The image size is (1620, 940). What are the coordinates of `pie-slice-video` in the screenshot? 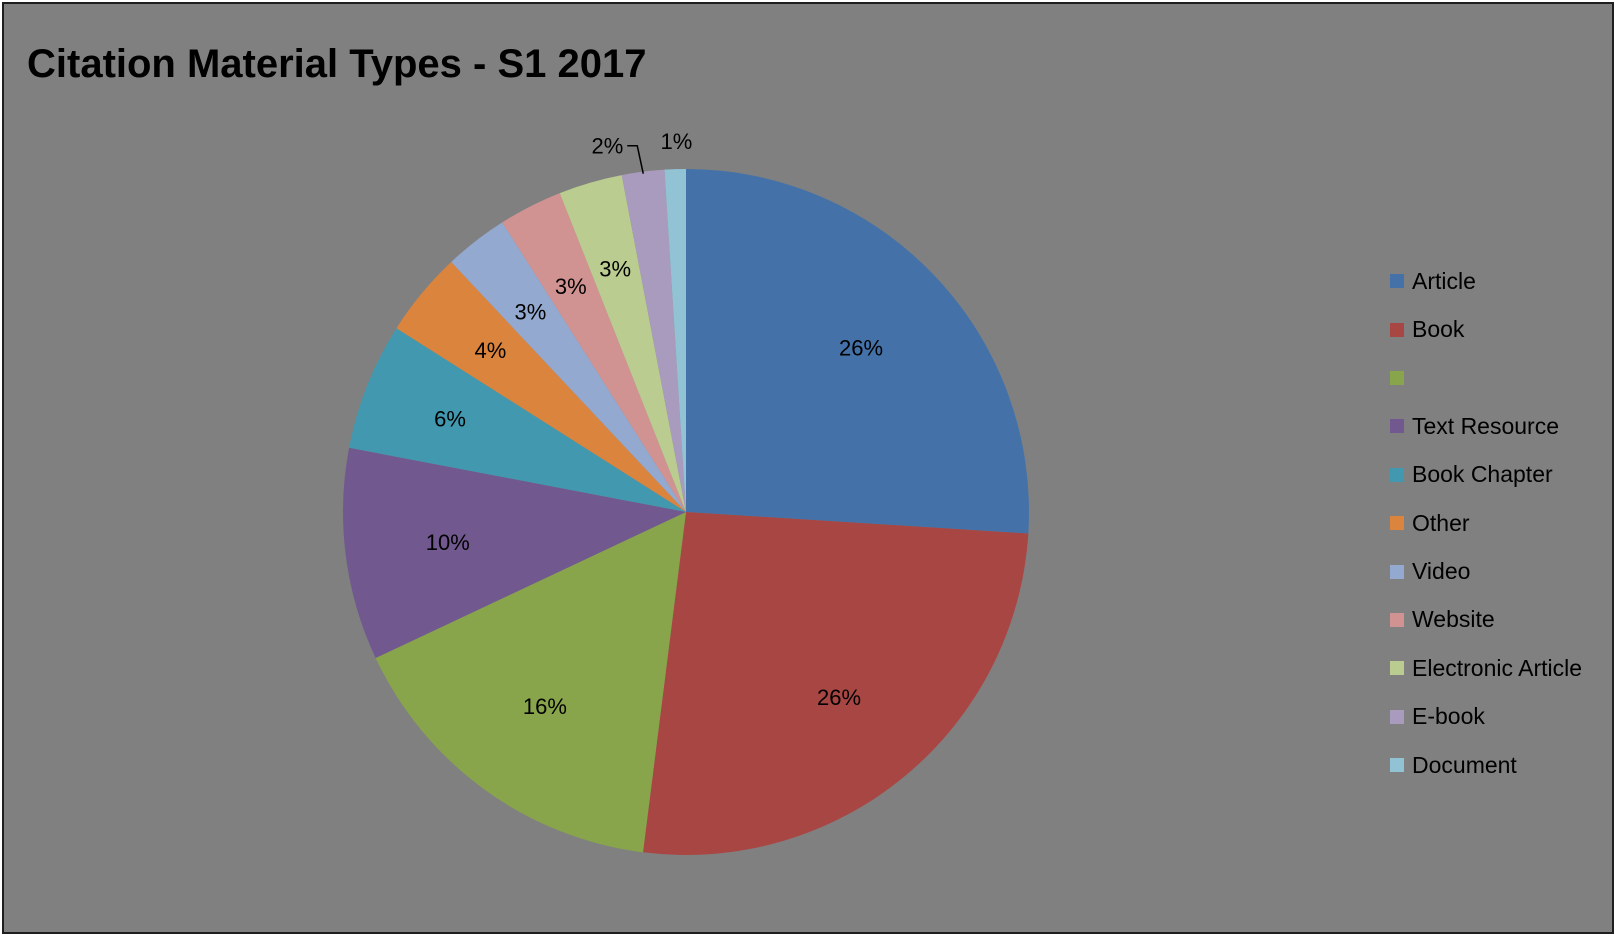 It's located at (568, 367).